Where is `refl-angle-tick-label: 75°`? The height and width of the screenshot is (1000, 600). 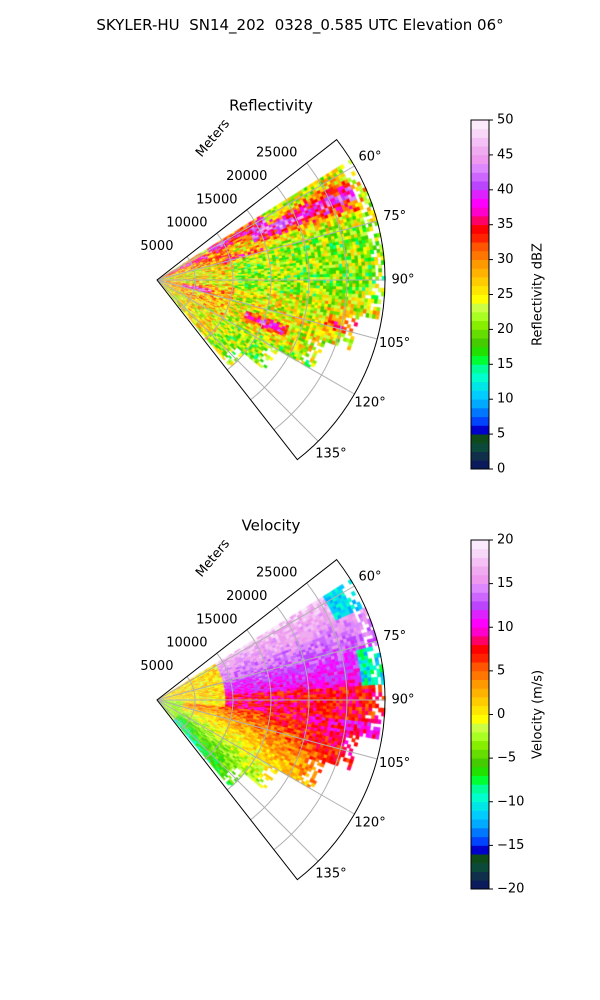 refl-angle-tick-label: 75° is located at coordinates (394, 216).